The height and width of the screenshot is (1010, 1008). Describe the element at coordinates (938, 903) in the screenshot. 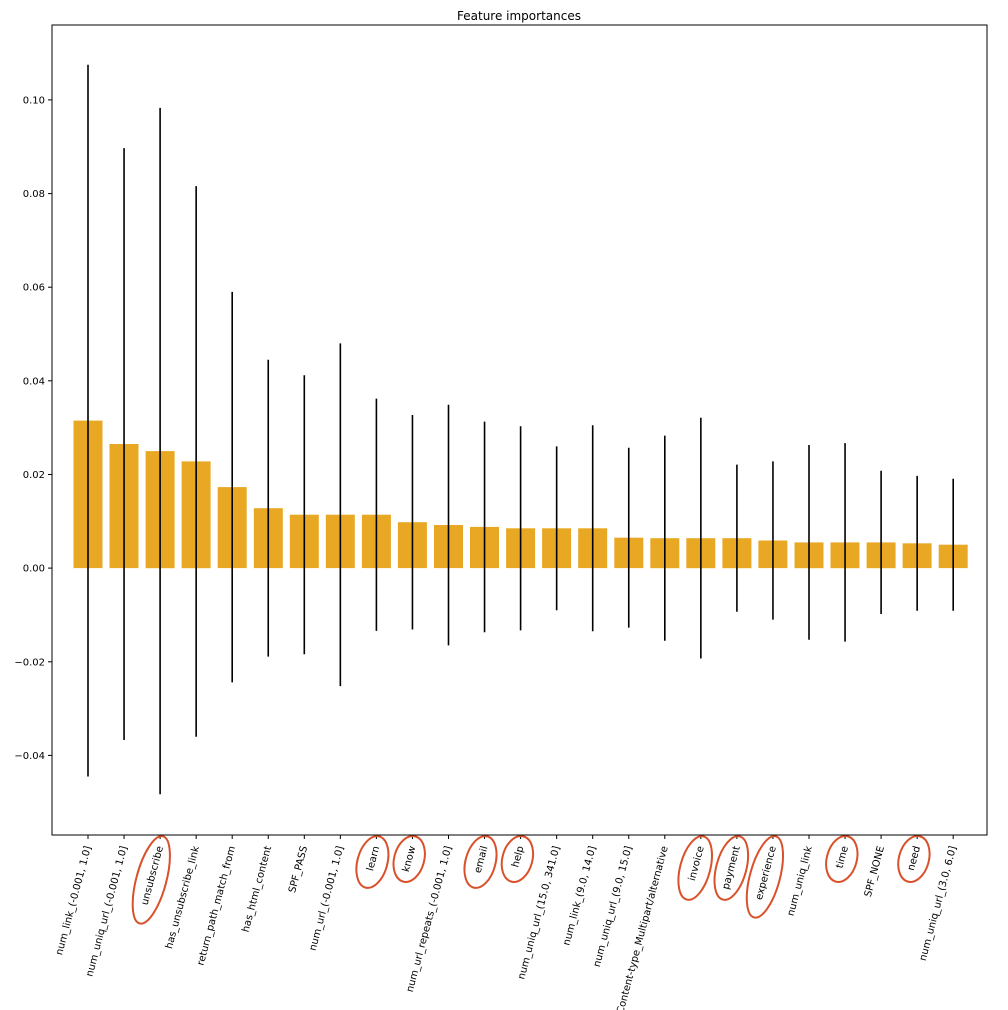

I see `x-tick-label: num_uniq_url_(3.0, 6.0]` at that location.